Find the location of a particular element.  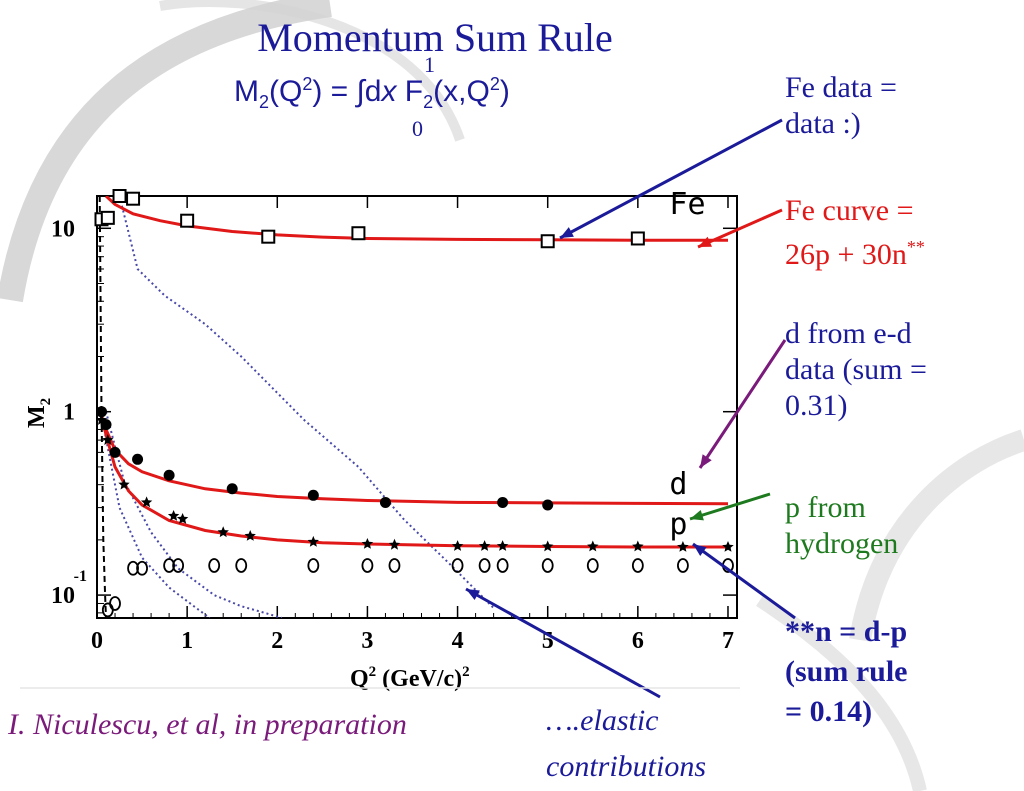

arrow-fe-curve-shaft is located at coordinates (740, 228).